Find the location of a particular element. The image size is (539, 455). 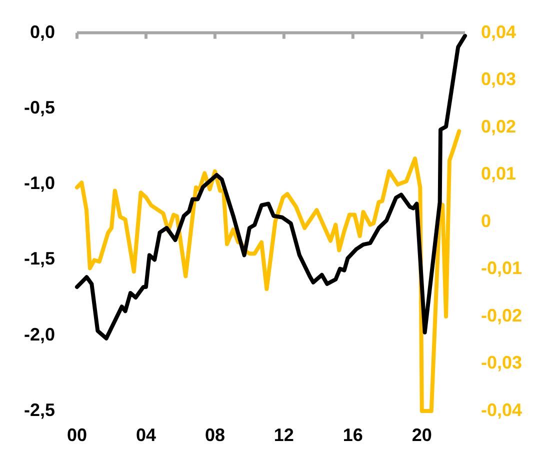

x-tick-label: 20 is located at coordinates (422, 434).